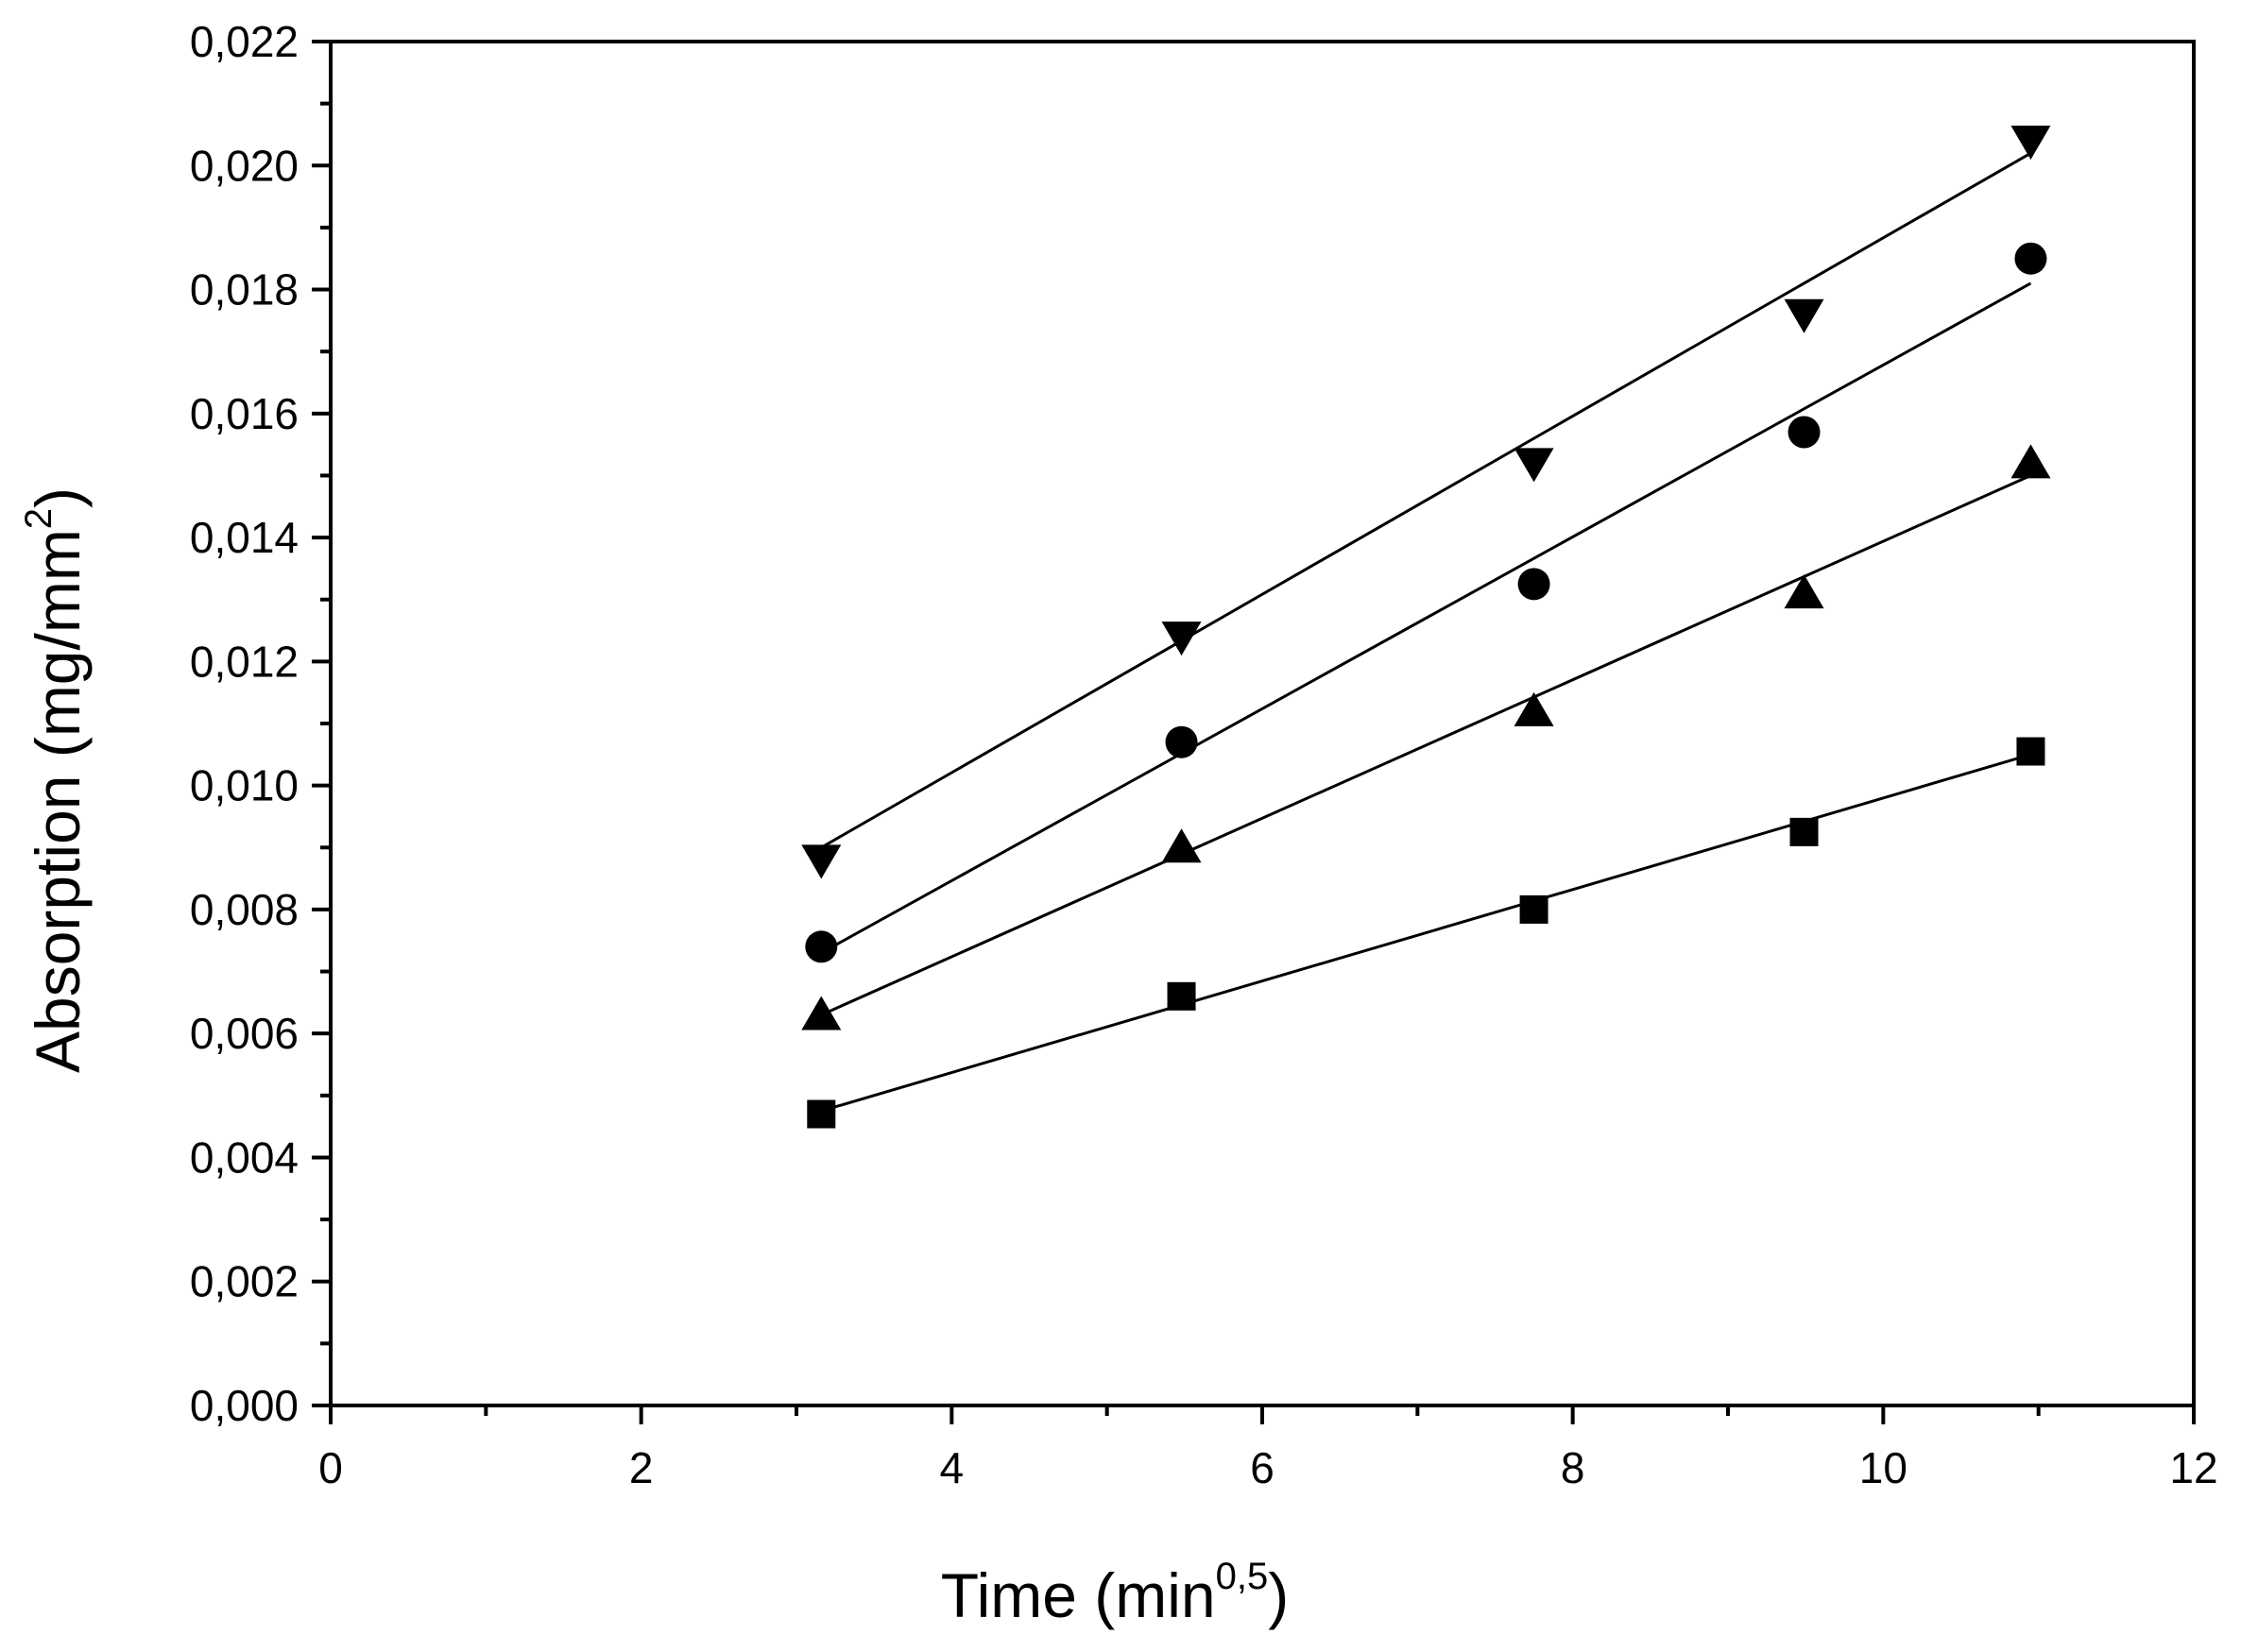 The height and width of the screenshot is (1652, 2241). I want to click on y-tick-label: 0,000, so click(244, 1405).